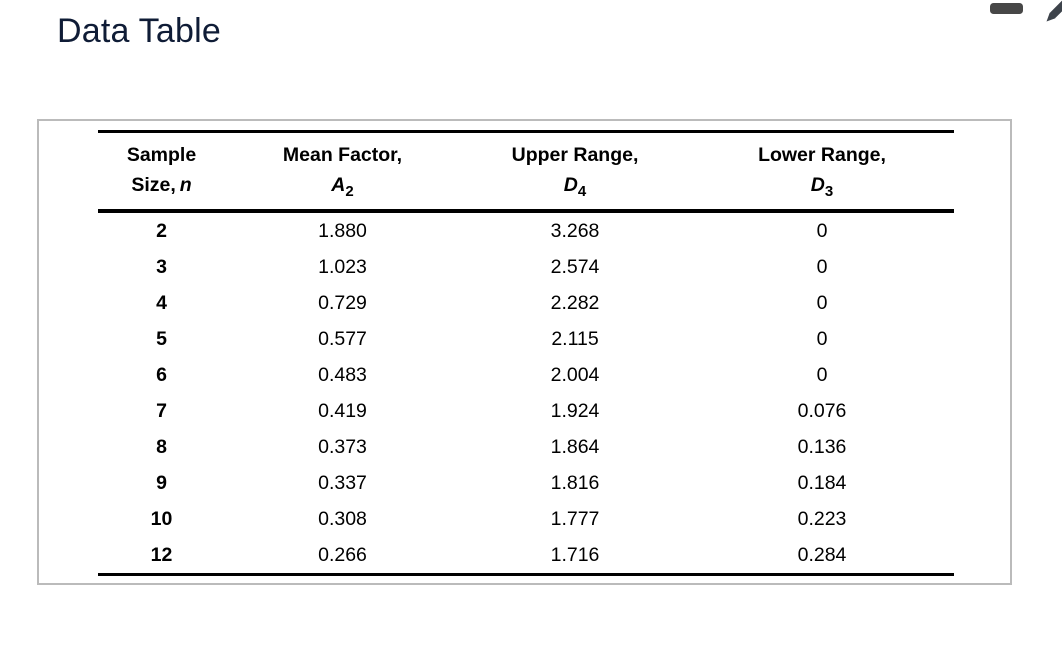 This screenshot has height=668, width=1062. What do you see at coordinates (342, 171) in the screenshot?
I see `column-header-mean-factor: Mean Factor, A2` at bounding box center [342, 171].